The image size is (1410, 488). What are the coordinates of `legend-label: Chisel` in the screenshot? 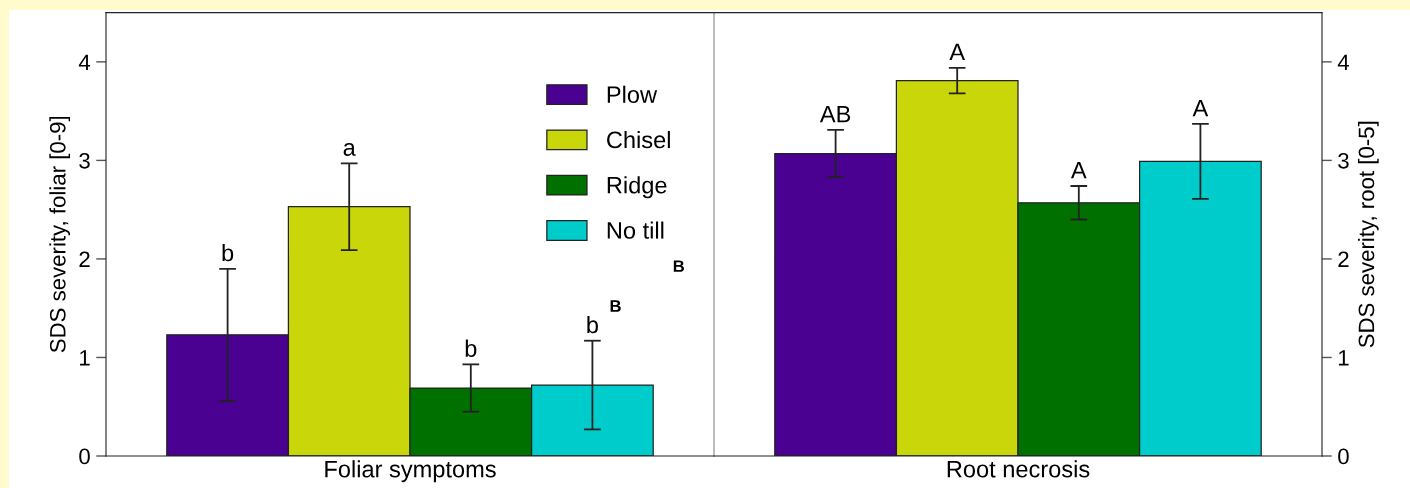 It's located at (638, 139).